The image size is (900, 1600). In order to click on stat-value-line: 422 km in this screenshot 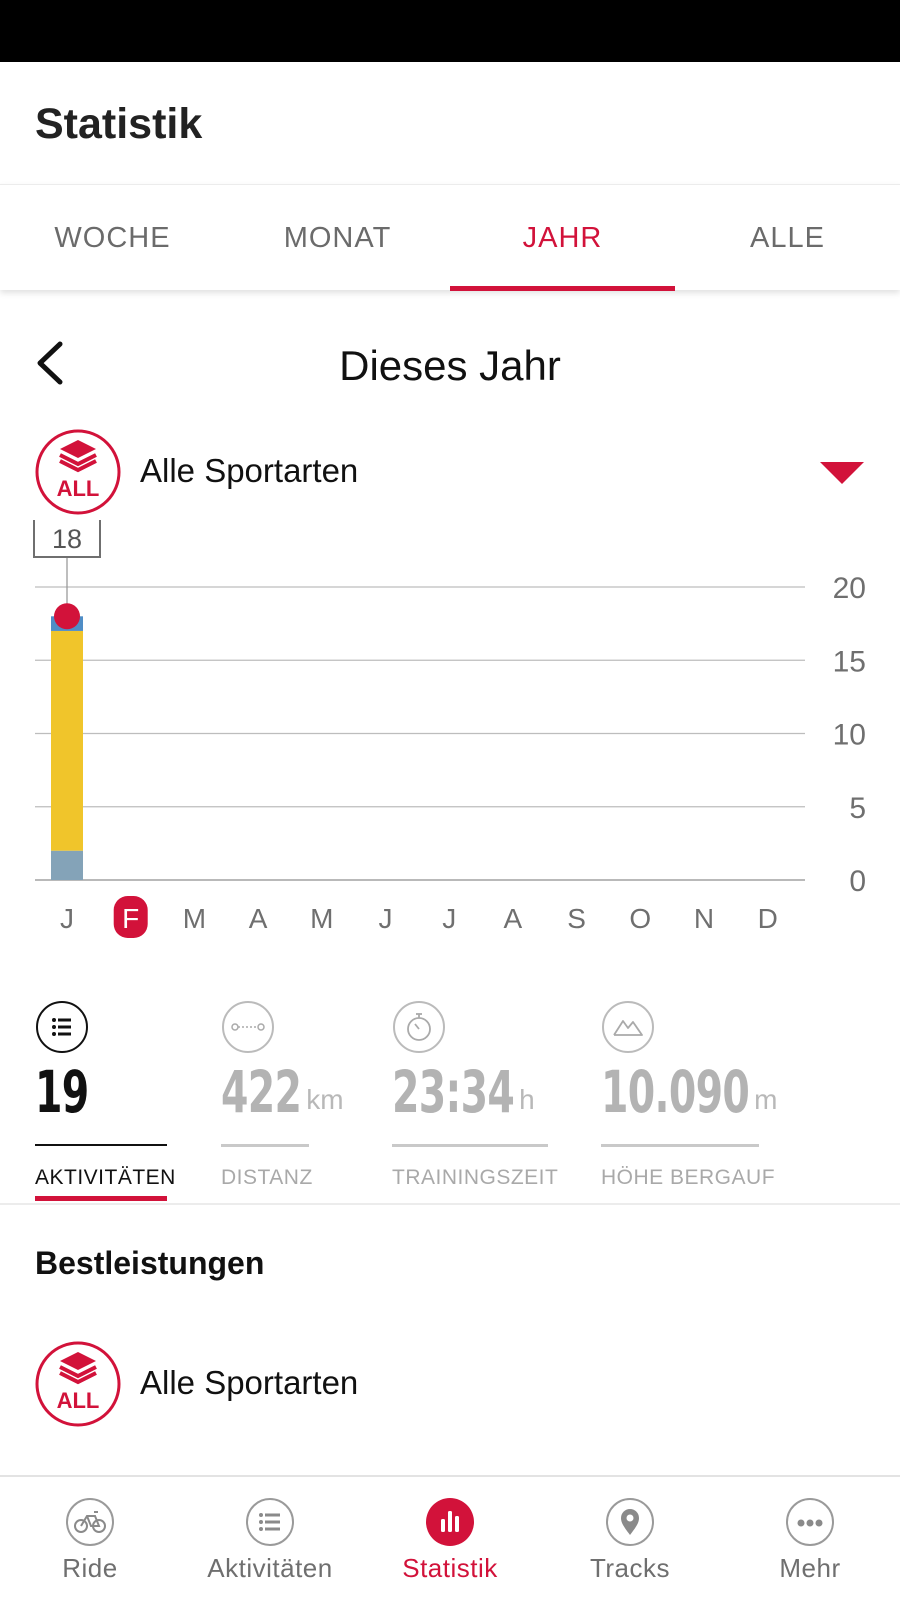, I will do `click(282, 1092)`.